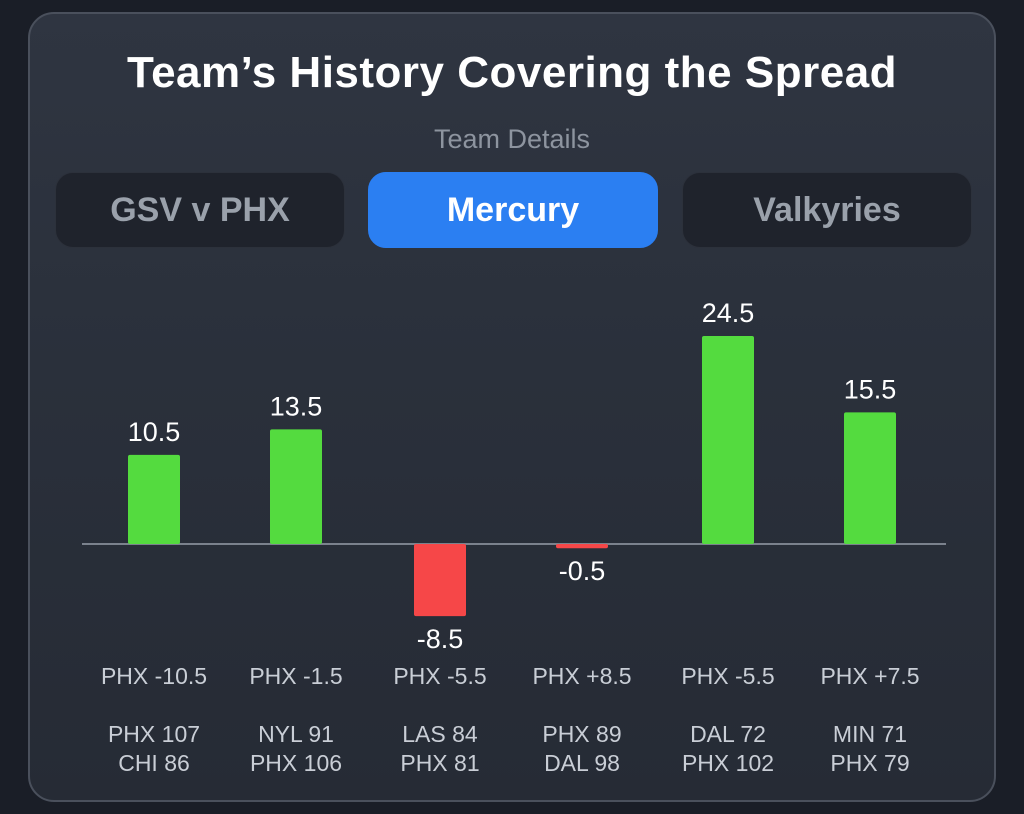 The height and width of the screenshot is (814, 1024). I want to click on score-line-6-1: MIN 71, so click(870, 734).